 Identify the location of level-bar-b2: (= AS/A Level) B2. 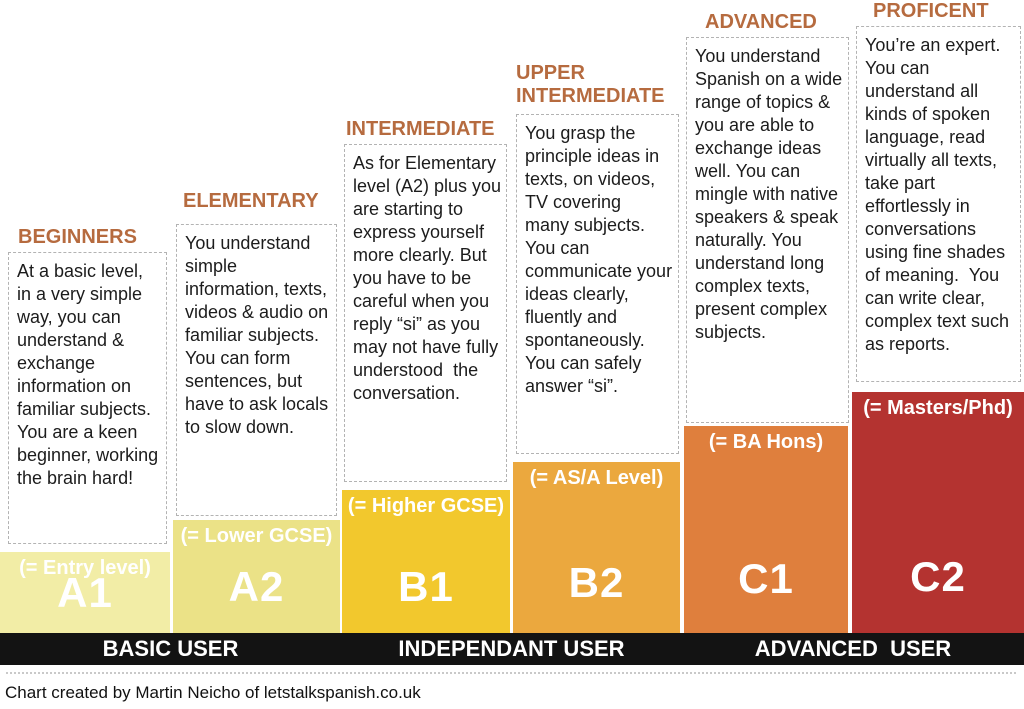
(596, 547).